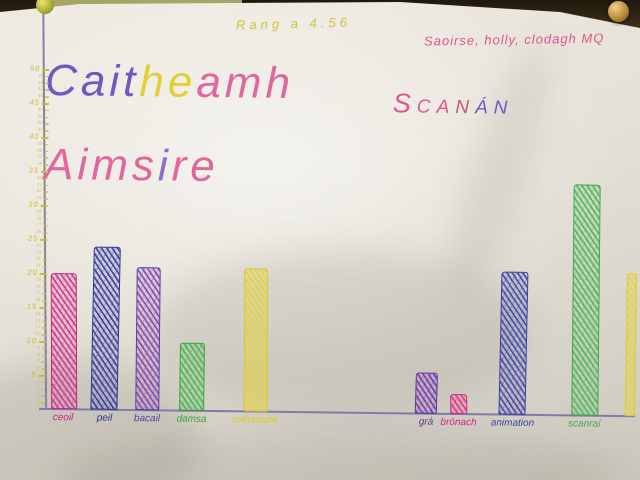 The height and width of the screenshot is (480, 640). I want to click on y-axis-tick-label: 20, so click(32, 272).